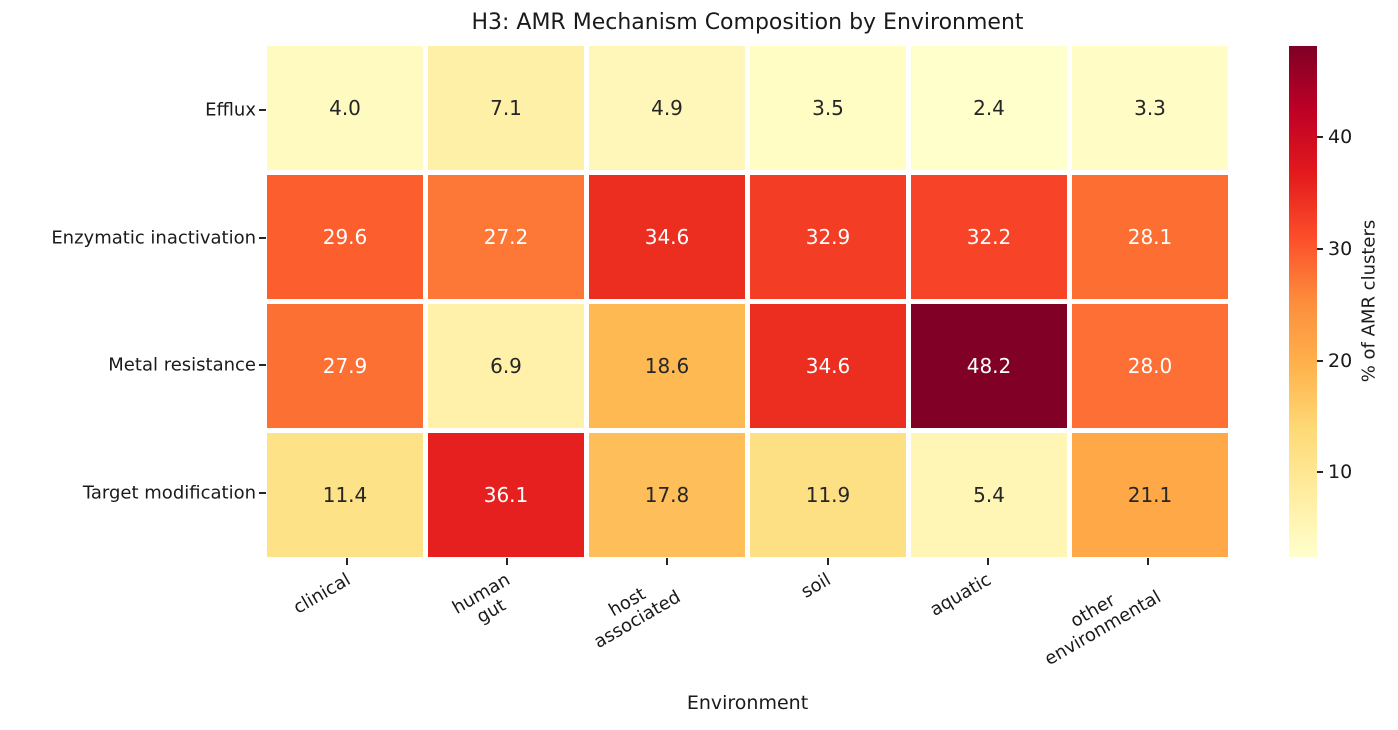 This screenshot has height=730, width=1398. Describe the element at coordinates (169, 493) in the screenshot. I see `y-tick-label: Target modification` at that location.